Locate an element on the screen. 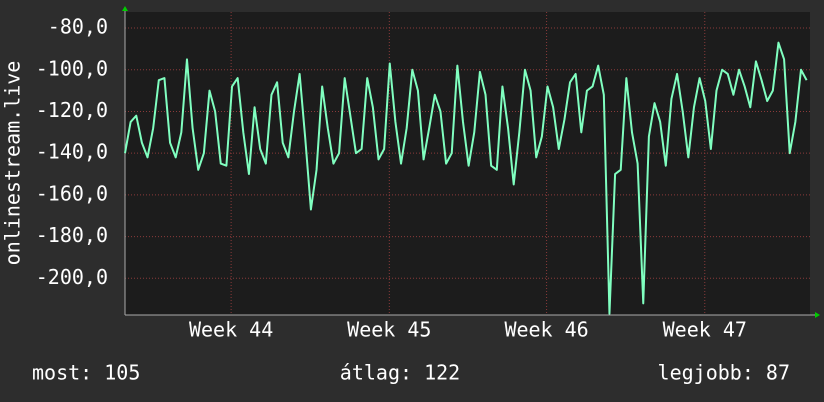  x-tick-label: Week 45 is located at coordinates (389, 330).